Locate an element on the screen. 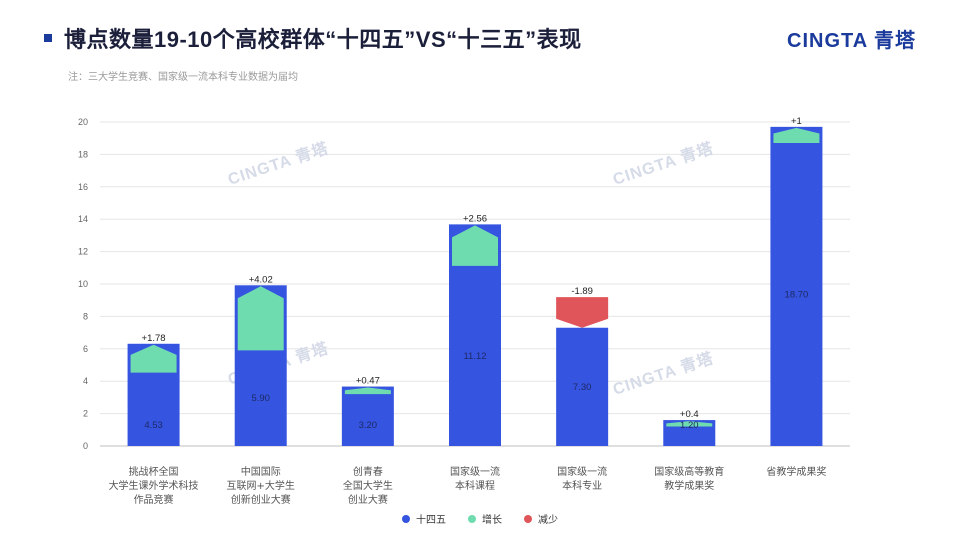 This screenshot has height=540, width=960. value-label: 18.70 is located at coordinates (797, 295).